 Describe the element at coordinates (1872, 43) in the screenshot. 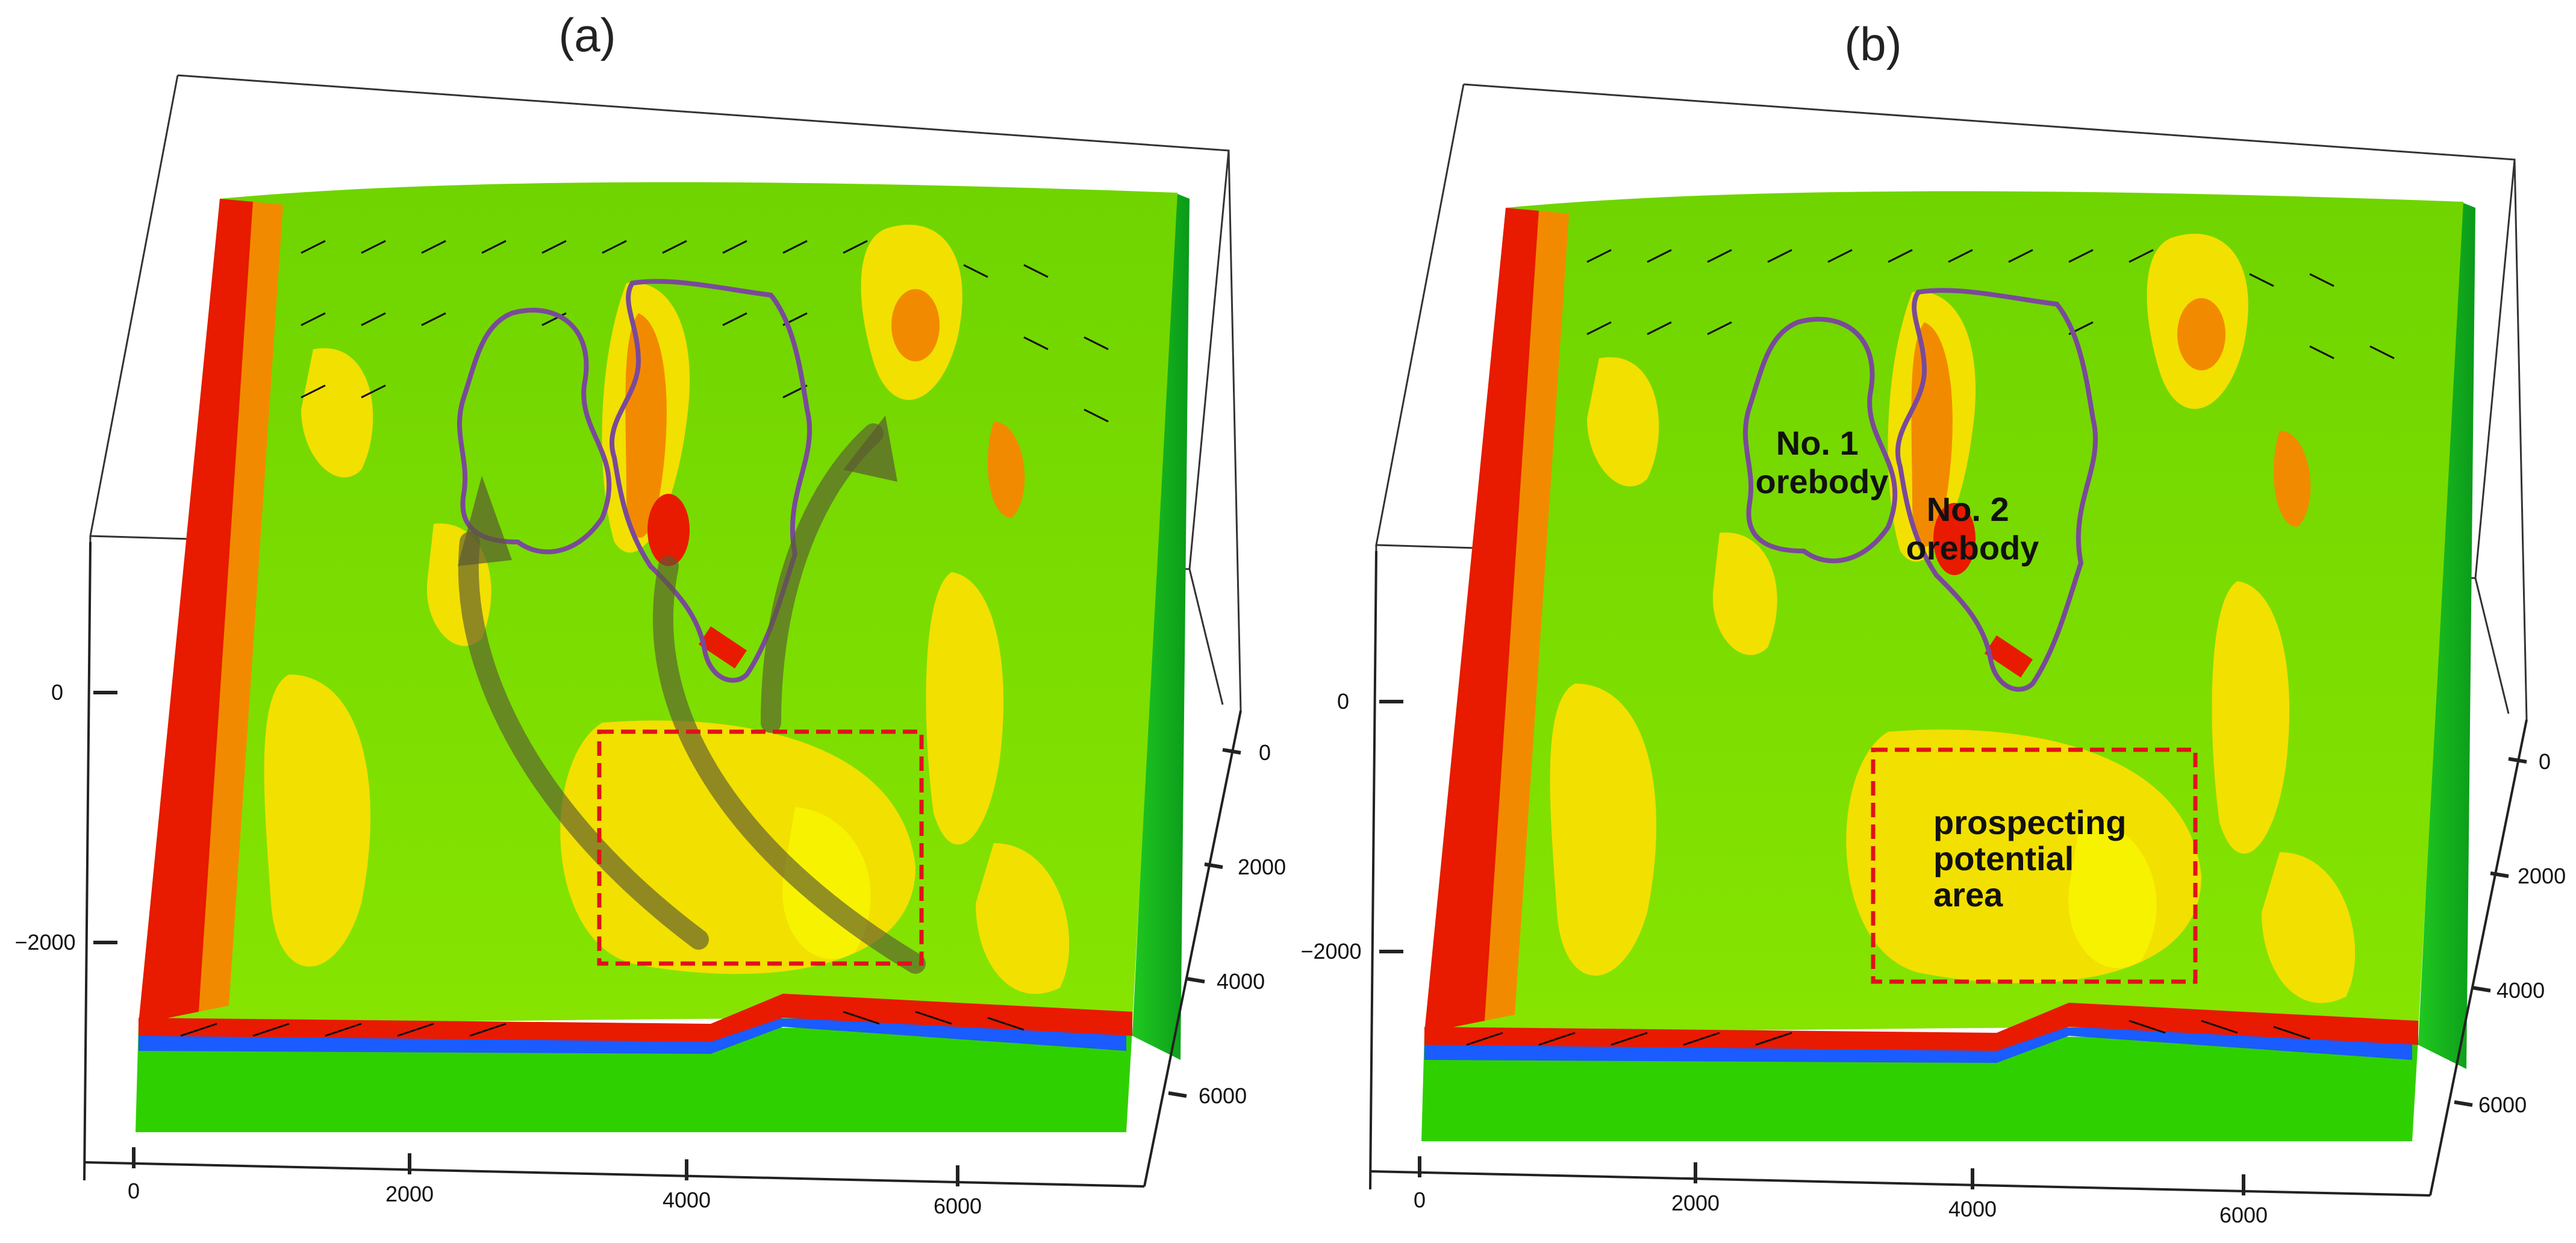

I see `panel-b-title: (b)` at that location.